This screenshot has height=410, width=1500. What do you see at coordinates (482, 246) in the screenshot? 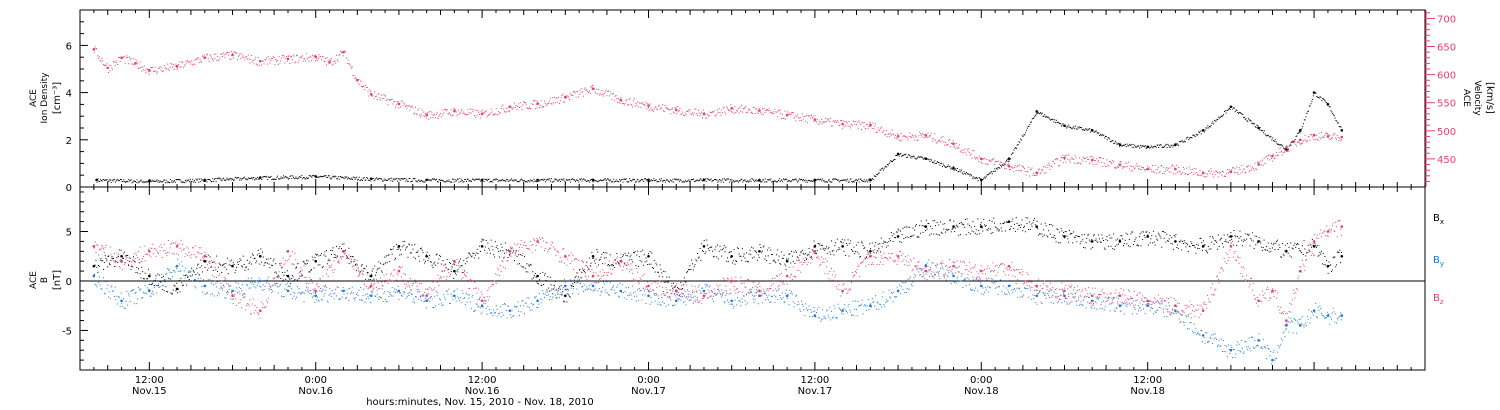
I see `bx-series-point` at bounding box center [482, 246].